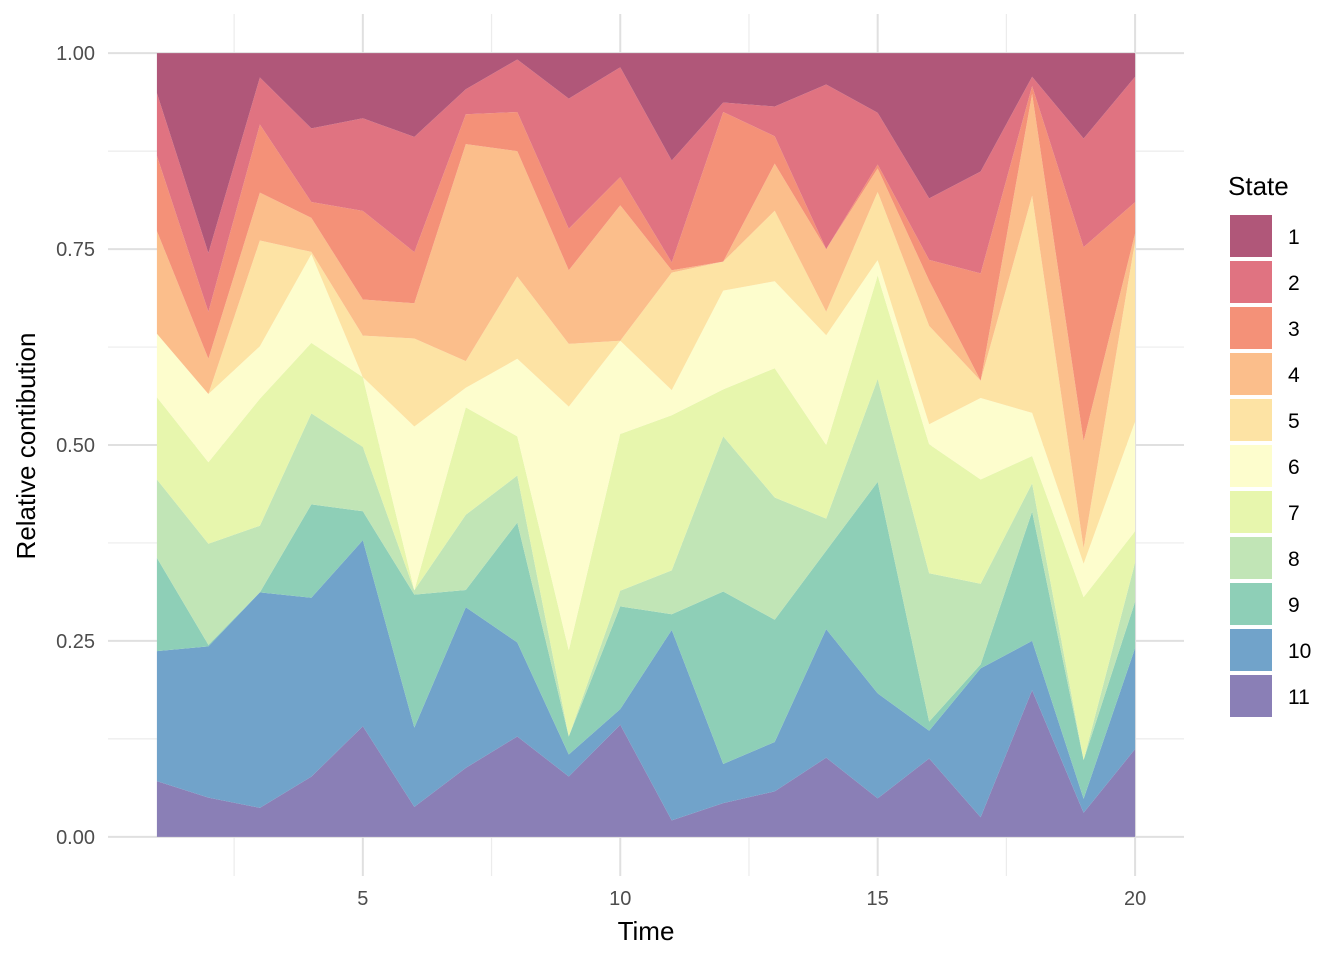 The image size is (1344, 960). Describe the element at coordinates (1294, 421) in the screenshot. I see `legend-label-5: 5` at that location.